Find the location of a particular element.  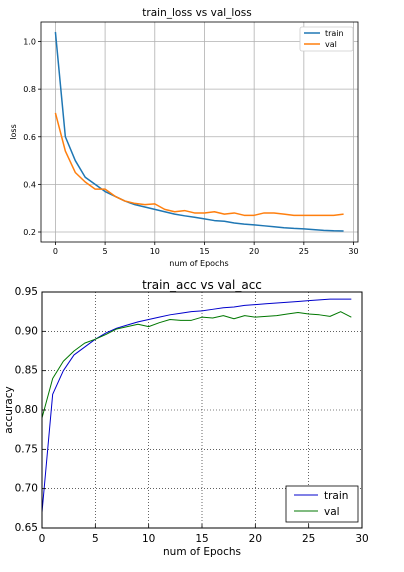

loss-legend-train-label: train is located at coordinates (334, 33).